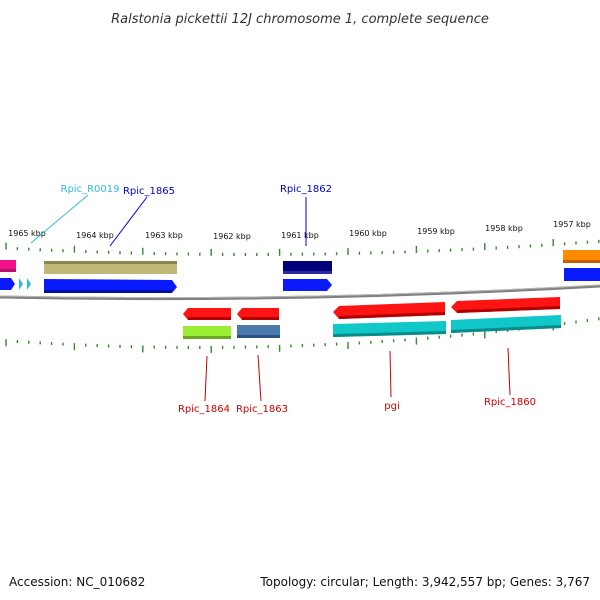 Image resolution: width=600 pixels, height=600 pixels. What do you see at coordinates (508, 309) in the screenshot?
I see `gene-red-1860-shade` at bounding box center [508, 309].